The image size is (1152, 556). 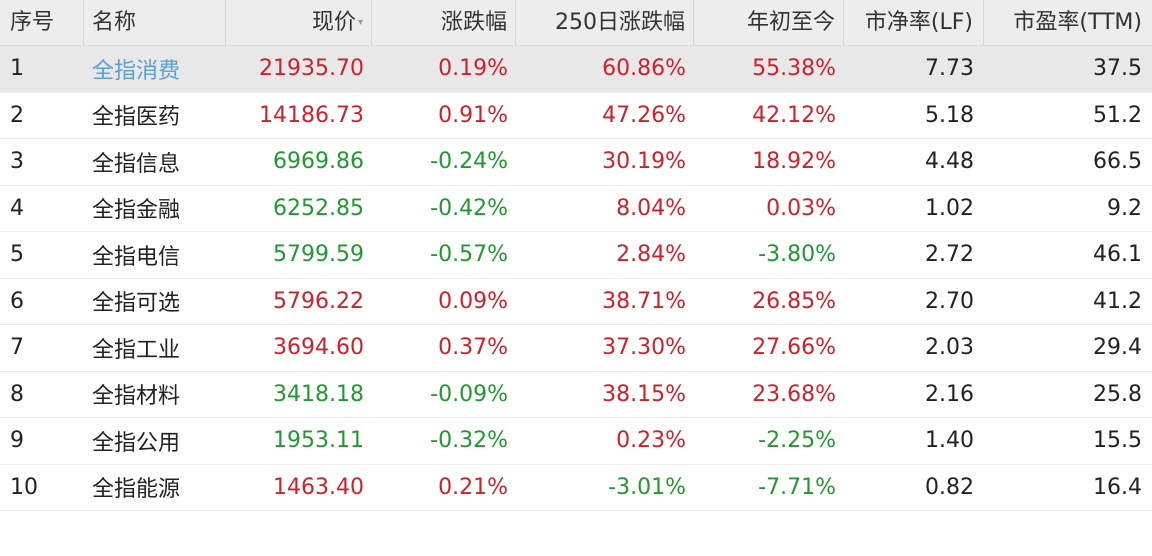 What do you see at coordinates (299, 23) in the screenshot?
I see `header-price: 现价 ▾` at bounding box center [299, 23].